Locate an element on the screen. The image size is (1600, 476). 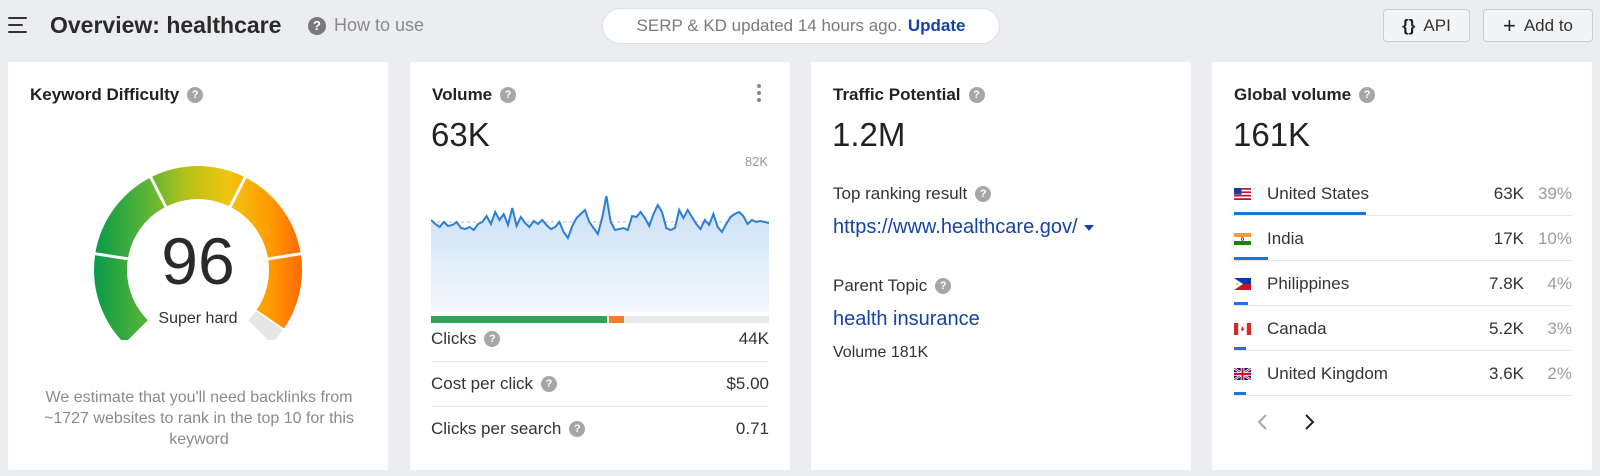
more-options-icon is located at coordinates (759, 94).